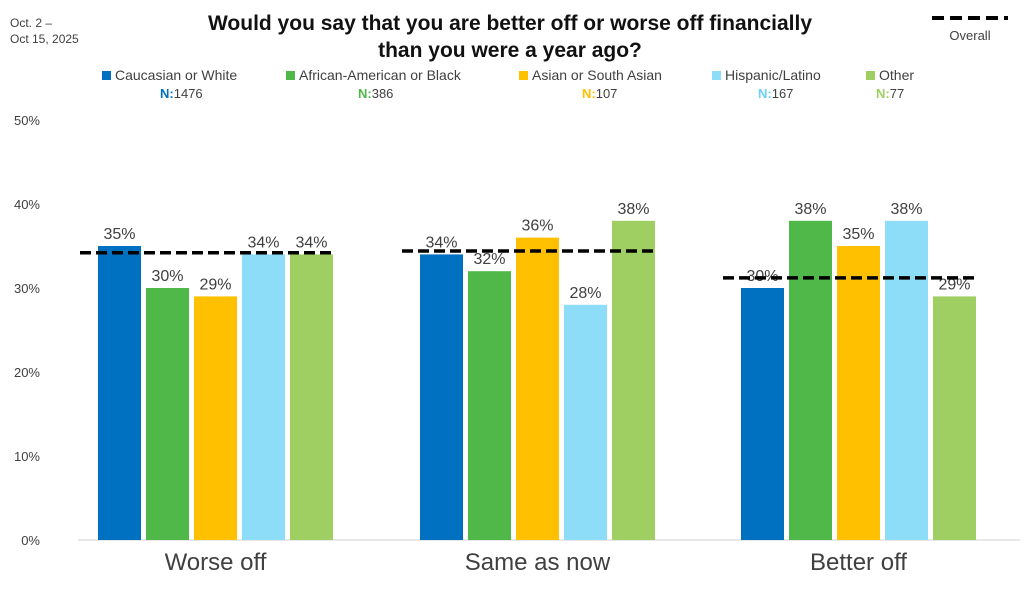 This screenshot has height=592, width=1024. I want to click on y-tick-label: 40%, so click(27, 204).